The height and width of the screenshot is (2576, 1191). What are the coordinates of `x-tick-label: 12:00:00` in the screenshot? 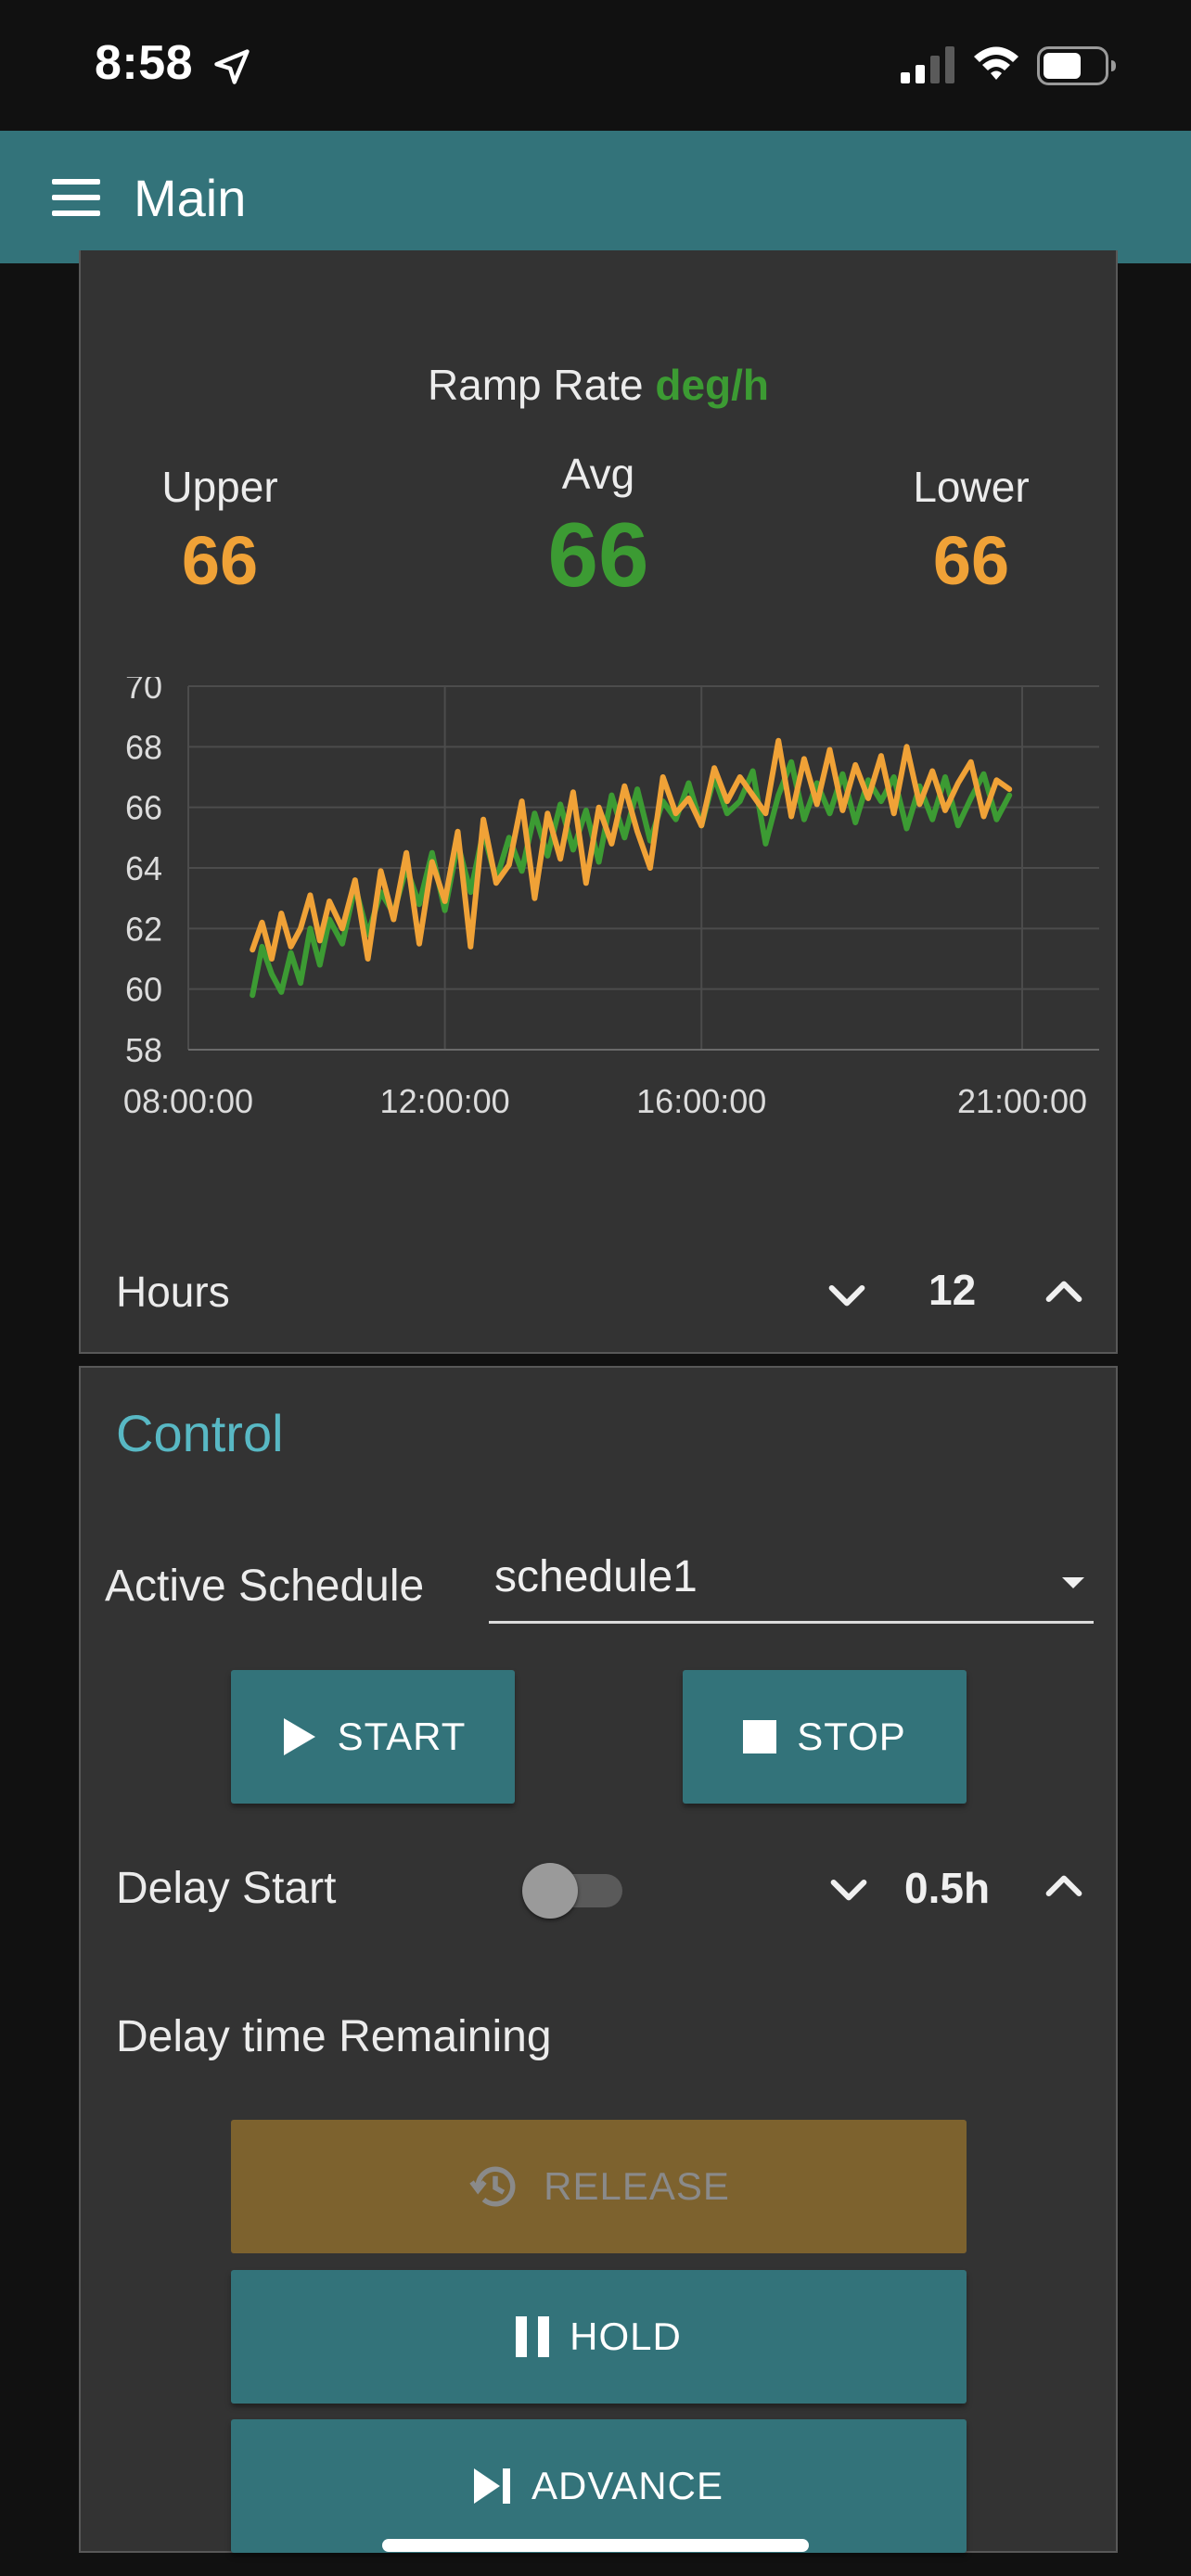 It's located at (445, 1101).